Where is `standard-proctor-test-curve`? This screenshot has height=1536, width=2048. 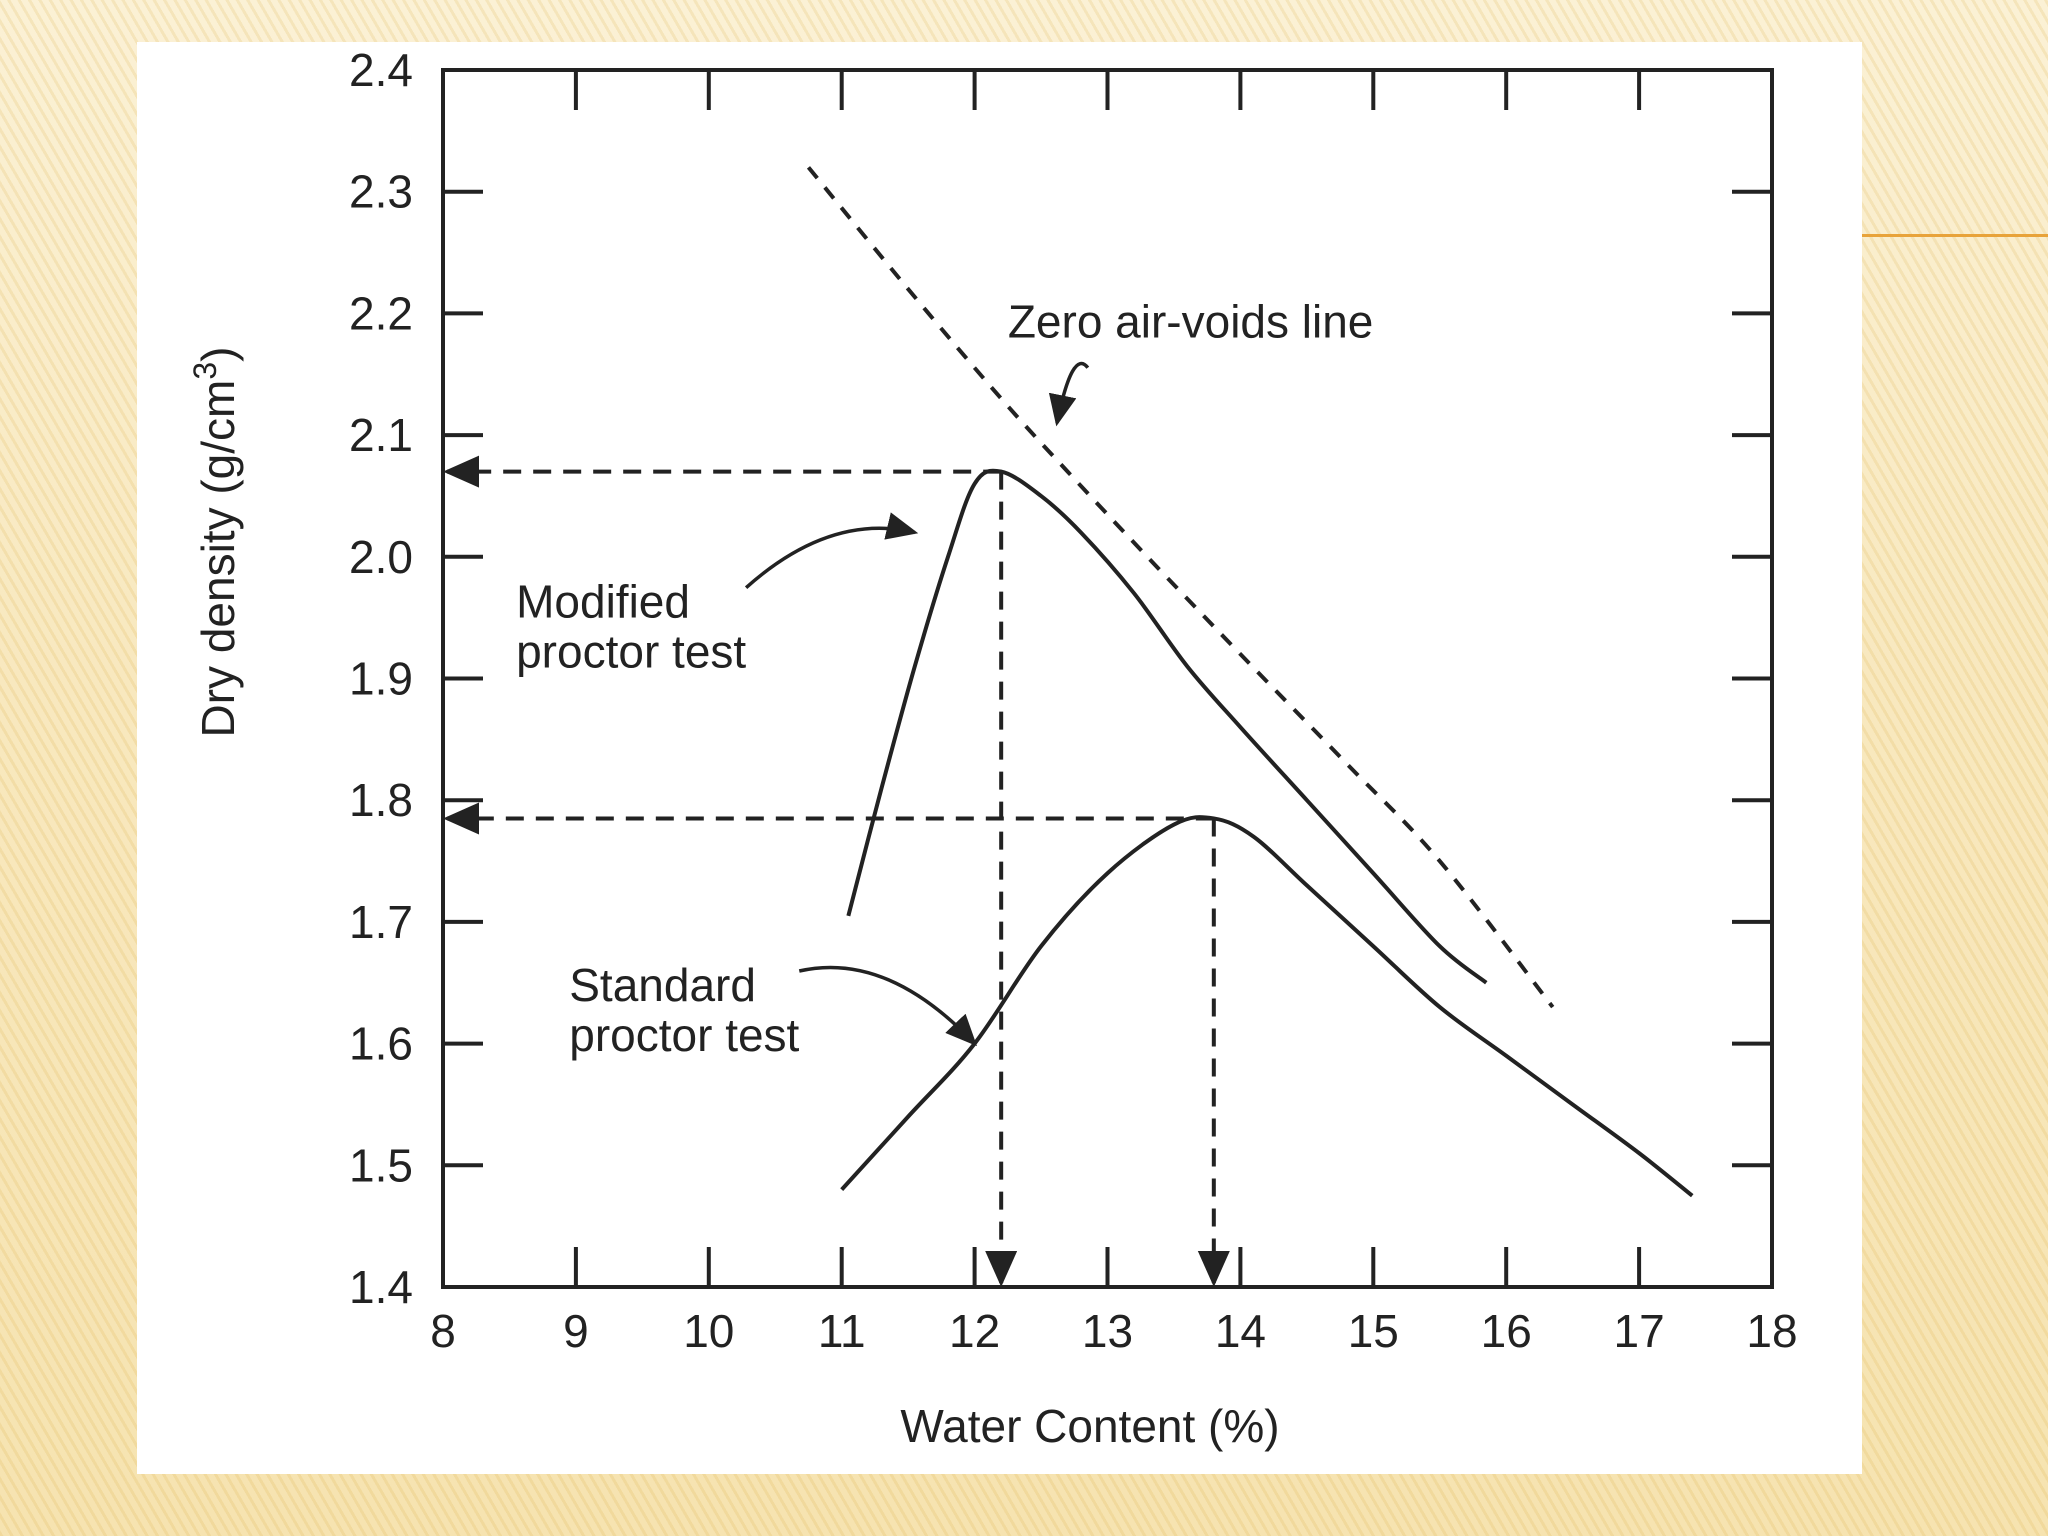
standard-proctor-test-curve is located at coordinates (1267, 1006).